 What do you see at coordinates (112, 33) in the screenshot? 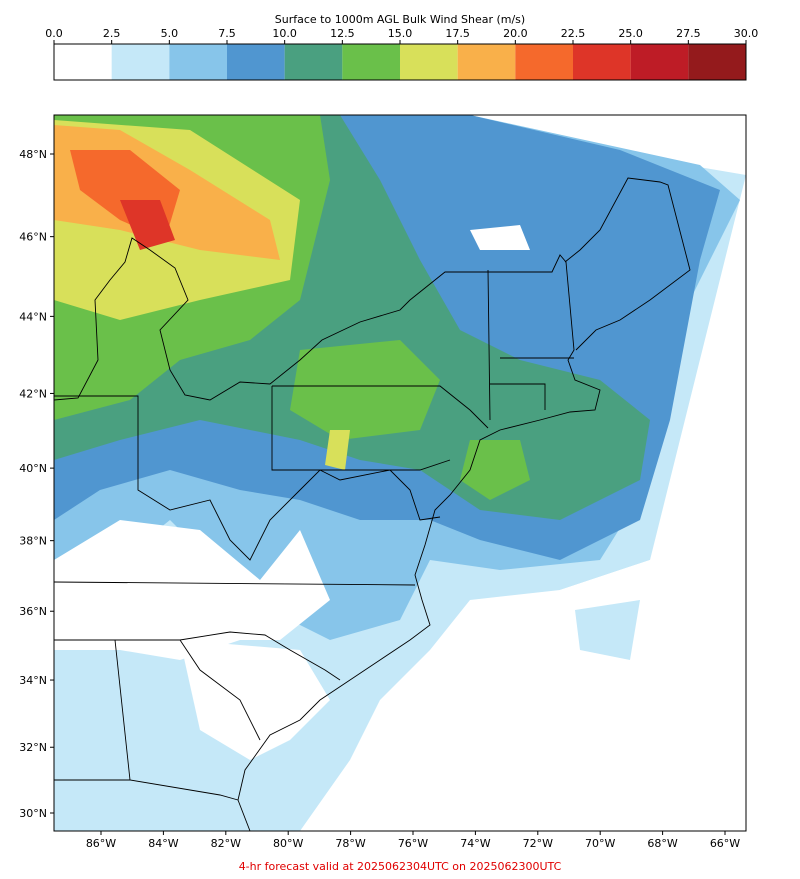
I see `colorbar-tick-label: 2.5` at bounding box center [112, 33].